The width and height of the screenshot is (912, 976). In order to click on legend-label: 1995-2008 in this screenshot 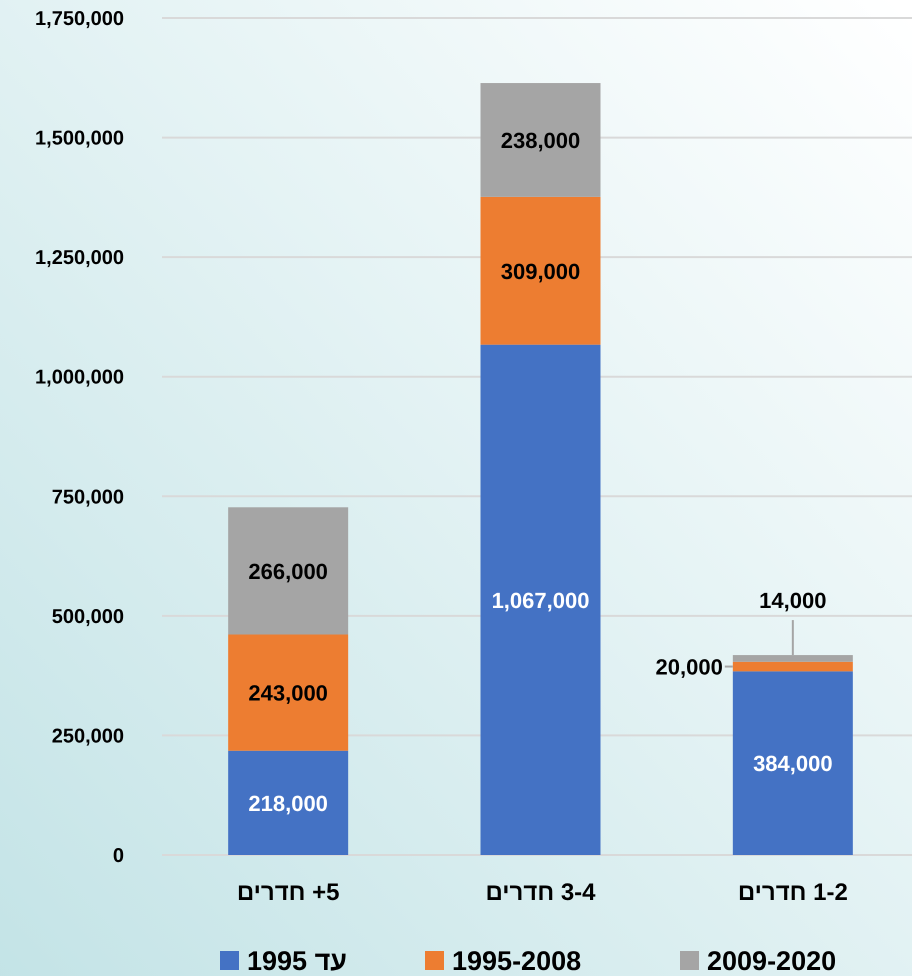, I will do `click(517, 961)`.